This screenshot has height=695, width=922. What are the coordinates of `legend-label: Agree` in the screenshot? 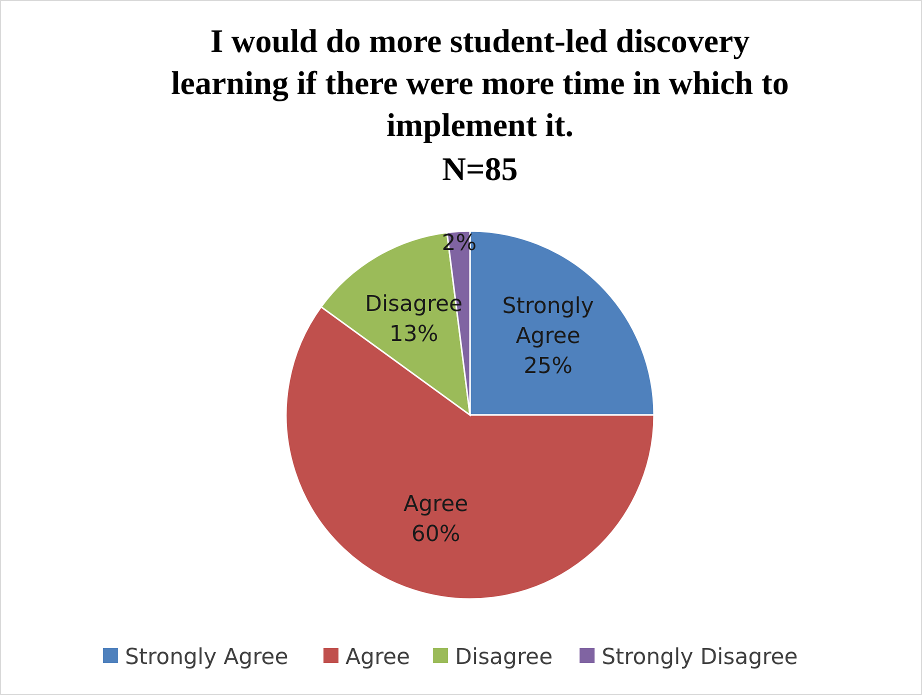 It's located at (377, 657).